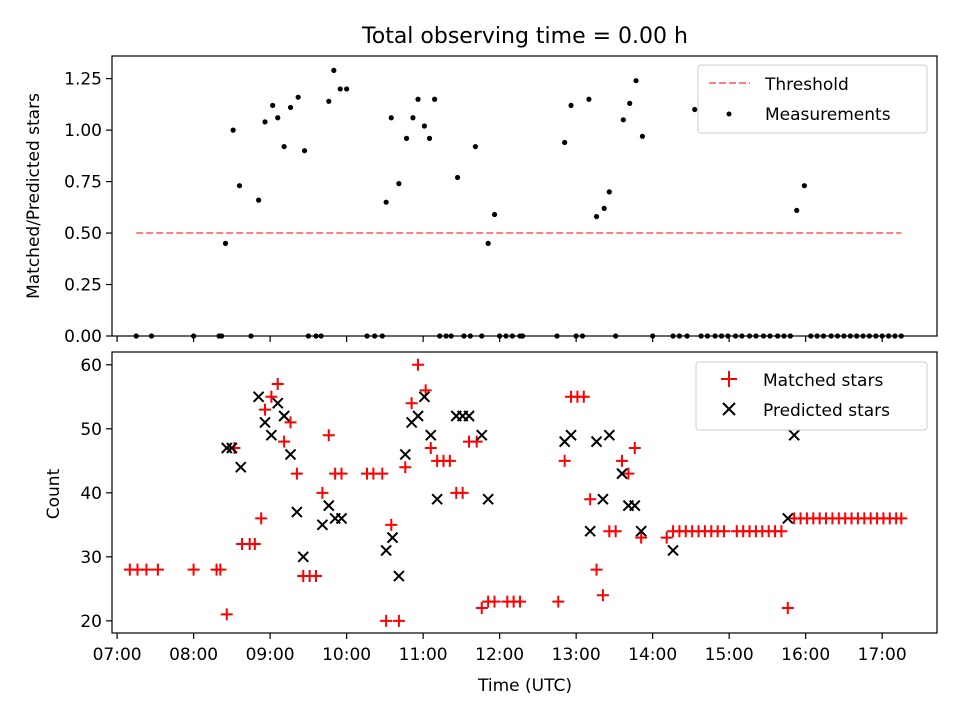 The height and width of the screenshot is (720, 960). What do you see at coordinates (423, 655) in the screenshot?
I see `x-tick-label: 11:00` at bounding box center [423, 655].